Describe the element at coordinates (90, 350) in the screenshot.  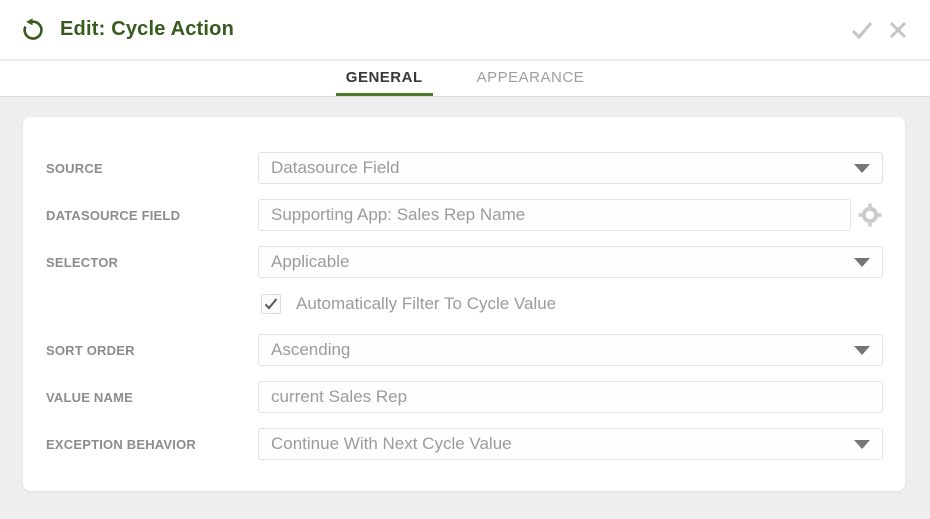
I see `sort-order-label: SORT ORDER` at that location.